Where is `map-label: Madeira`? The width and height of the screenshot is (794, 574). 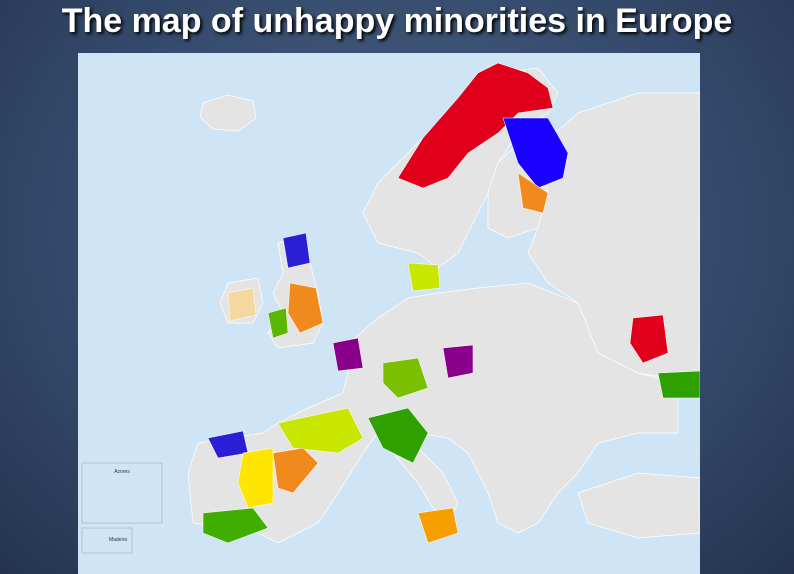
map-label: Madeira is located at coordinates (118, 540).